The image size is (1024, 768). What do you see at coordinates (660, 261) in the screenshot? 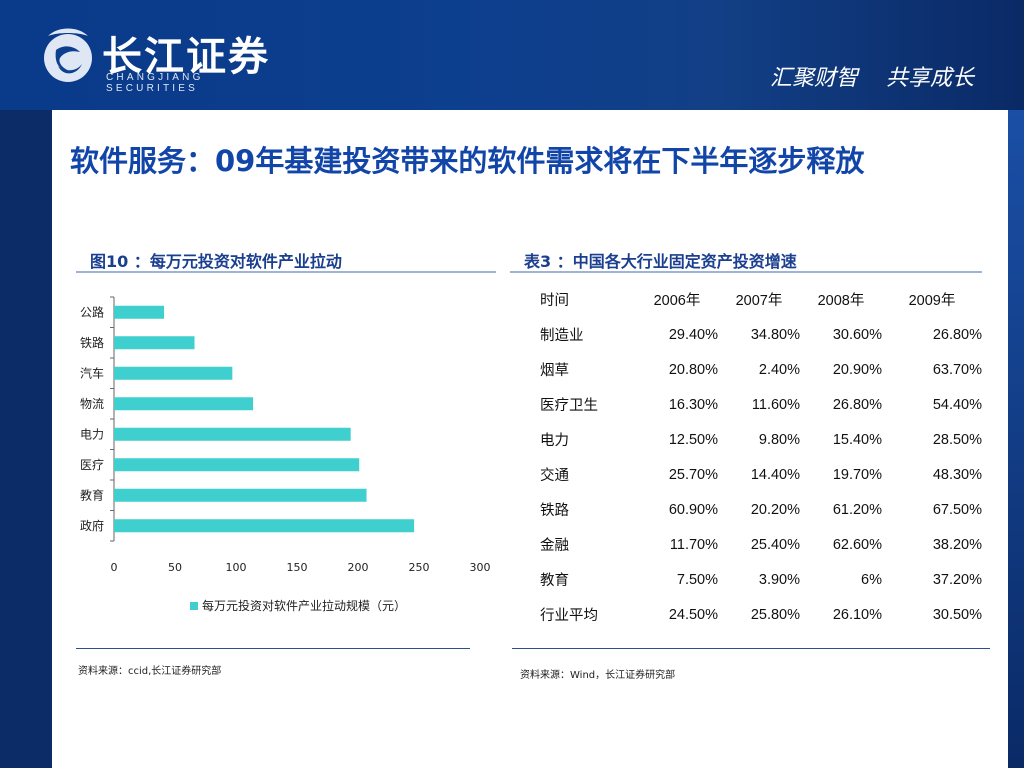
I see `table-heading: 表3 ：中国各大行业固定资产投资增速` at bounding box center [660, 261].